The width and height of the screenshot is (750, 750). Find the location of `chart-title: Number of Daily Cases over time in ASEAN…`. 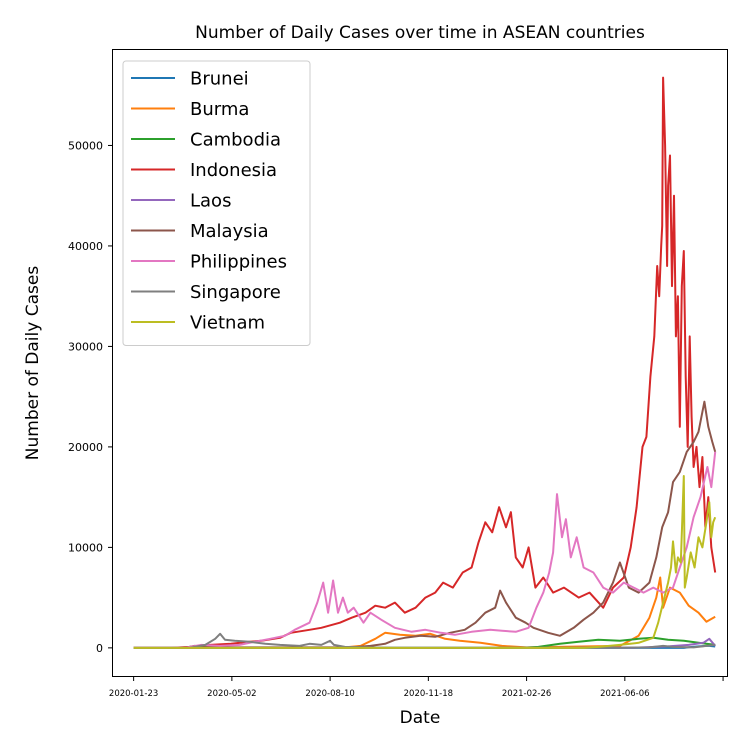

chart-title: Number of Daily Cases over time in ASEAN… is located at coordinates (420, 33).